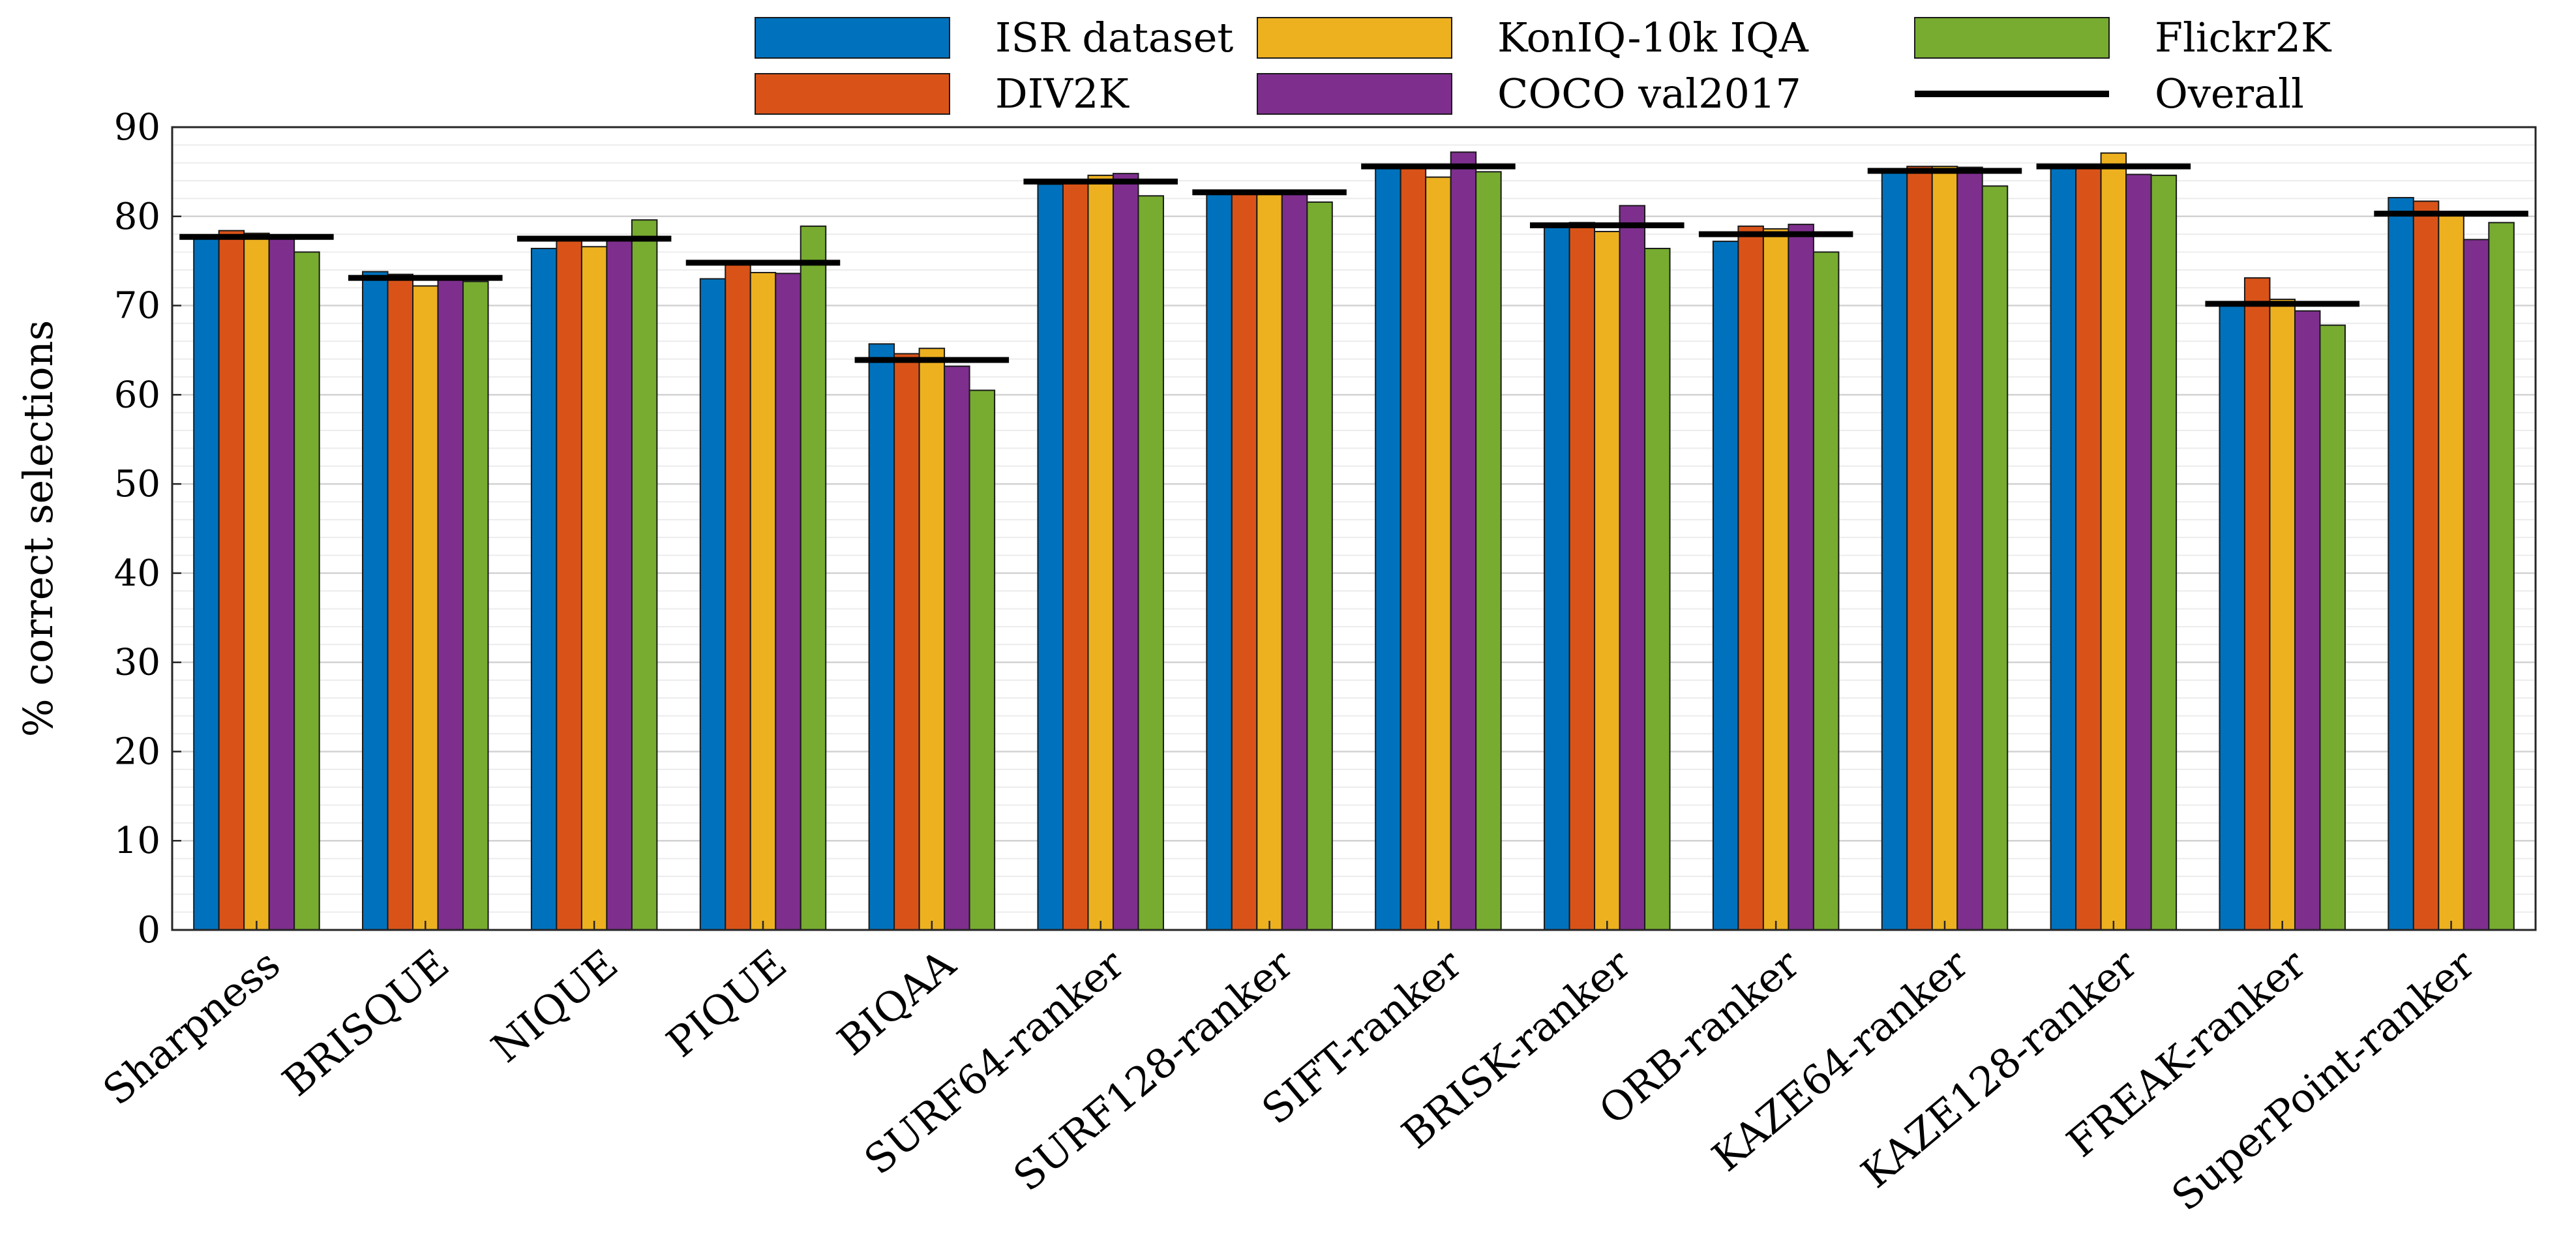  What do you see at coordinates (137, 395) in the screenshot?
I see `y-tick-label: 60` at bounding box center [137, 395].